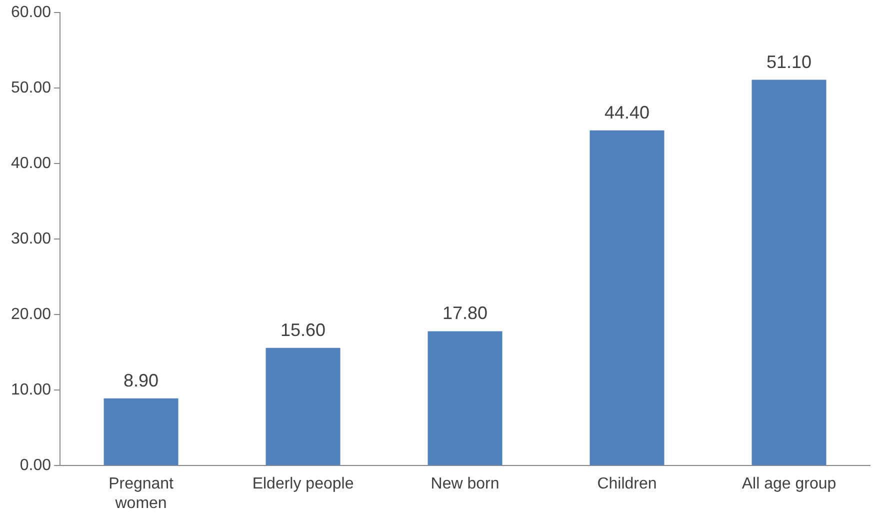  I want to click on x-tick-label: All age group, so click(789, 484).